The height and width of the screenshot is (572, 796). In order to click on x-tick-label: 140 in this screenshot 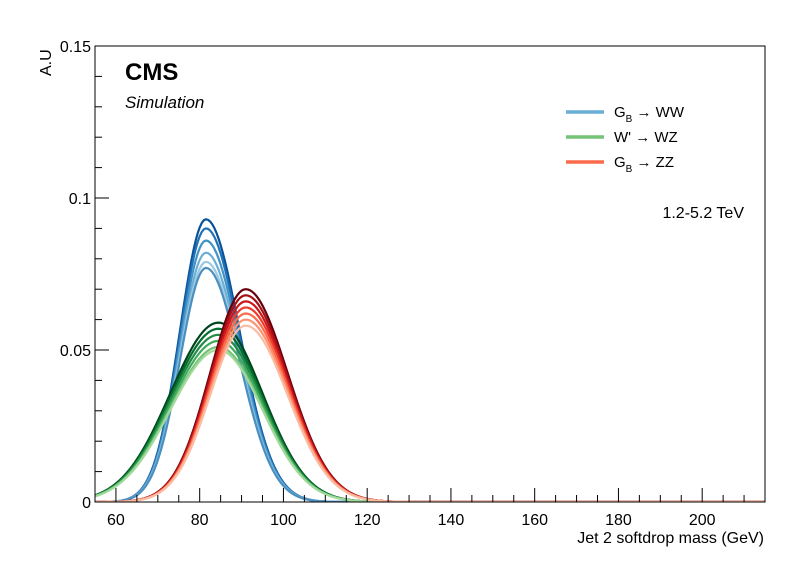, I will do `click(451, 520)`.